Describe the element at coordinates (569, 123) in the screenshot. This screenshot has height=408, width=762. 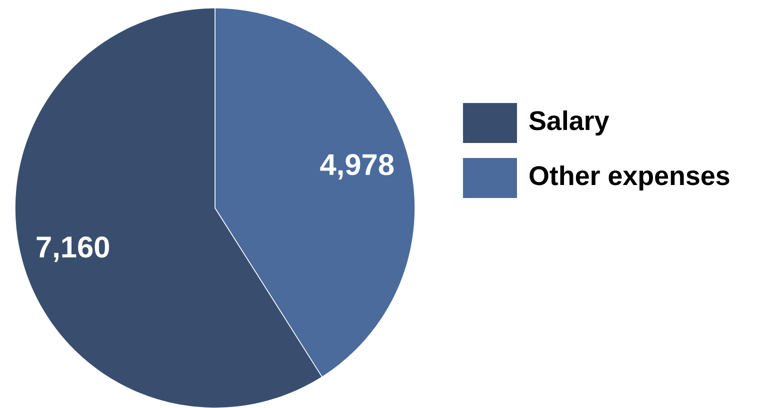
I see `legend-label: Salary` at that location.